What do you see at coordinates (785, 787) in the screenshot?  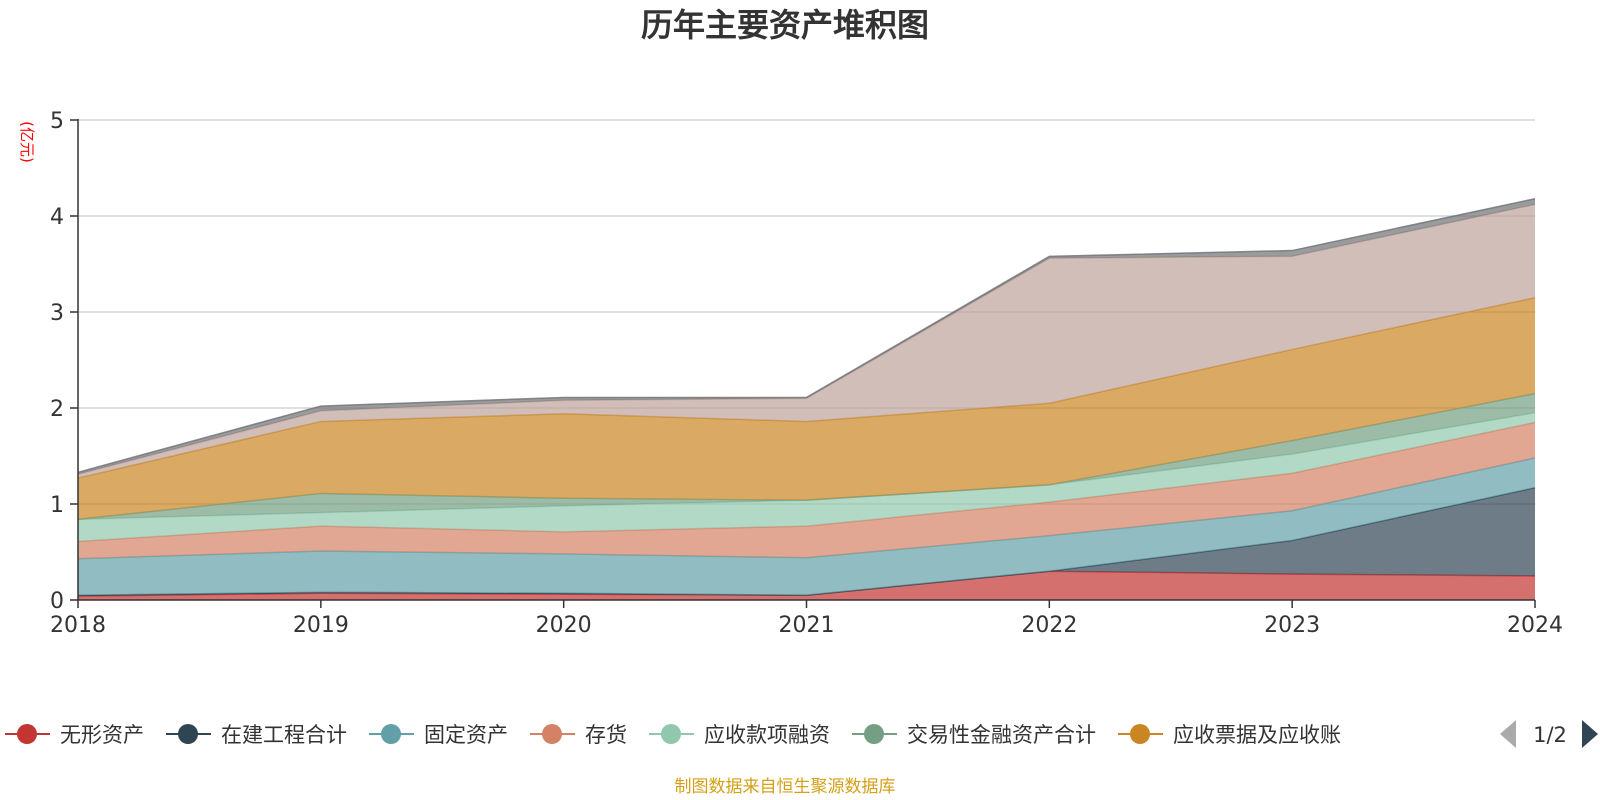 I see `source-note: 制图数据来自恒生聚源数据库` at bounding box center [785, 787].